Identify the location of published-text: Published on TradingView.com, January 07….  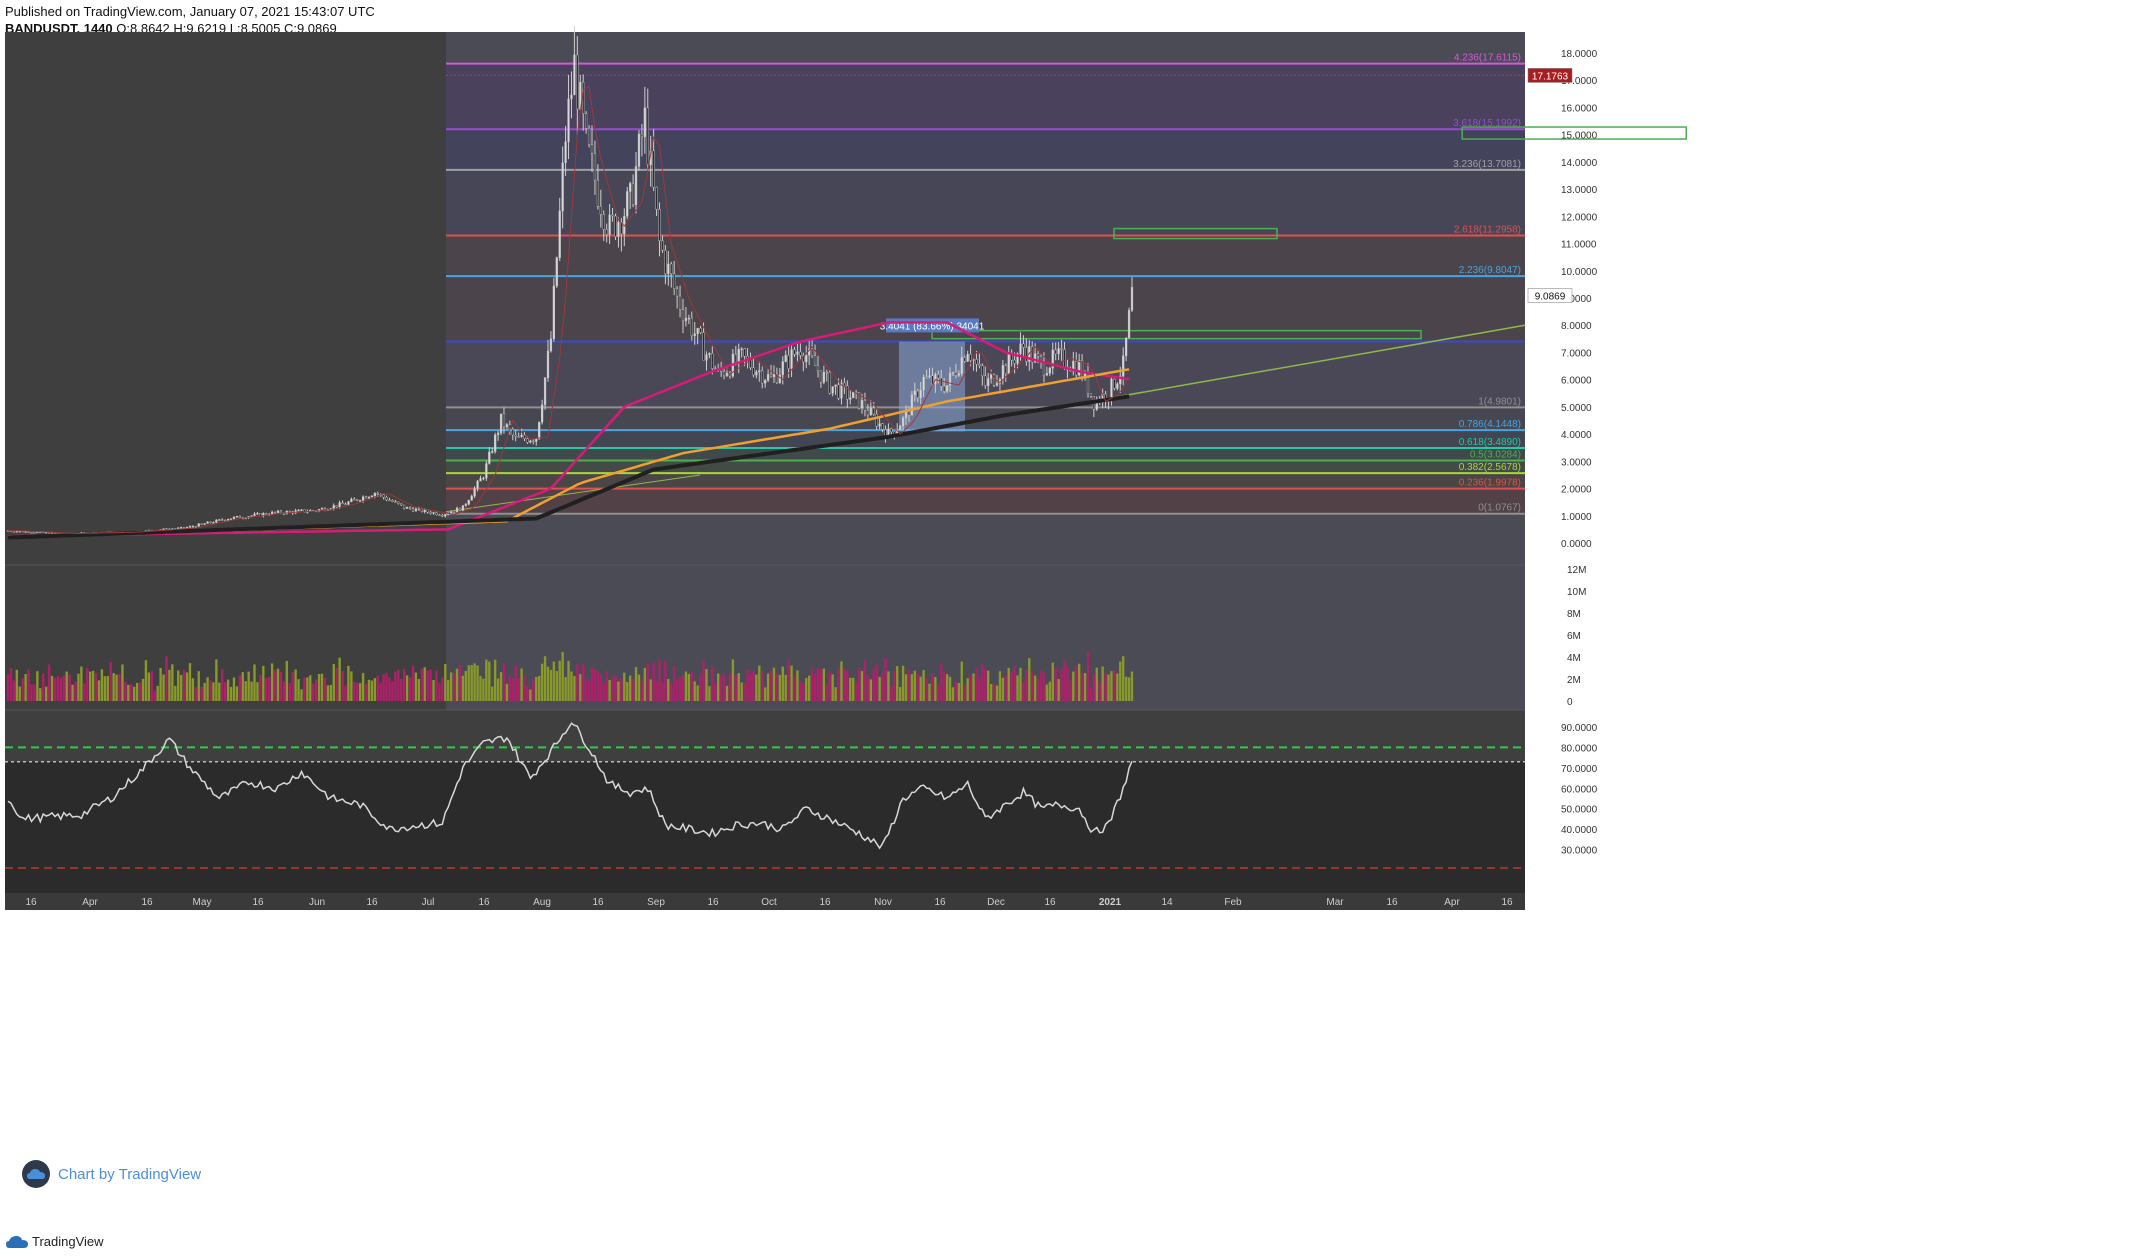
(190, 11).